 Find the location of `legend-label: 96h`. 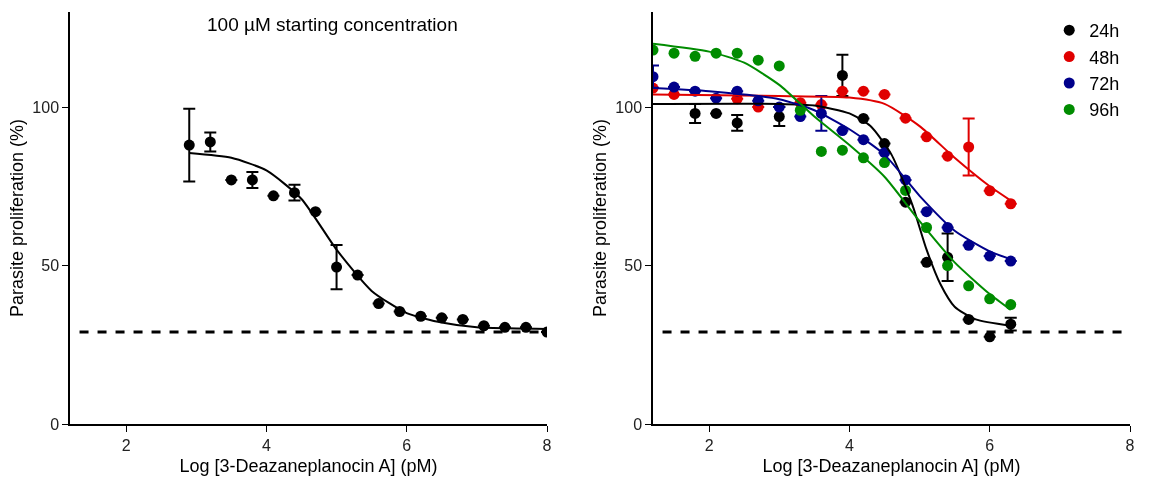

legend-label: 96h is located at coordinates (1104, 110).